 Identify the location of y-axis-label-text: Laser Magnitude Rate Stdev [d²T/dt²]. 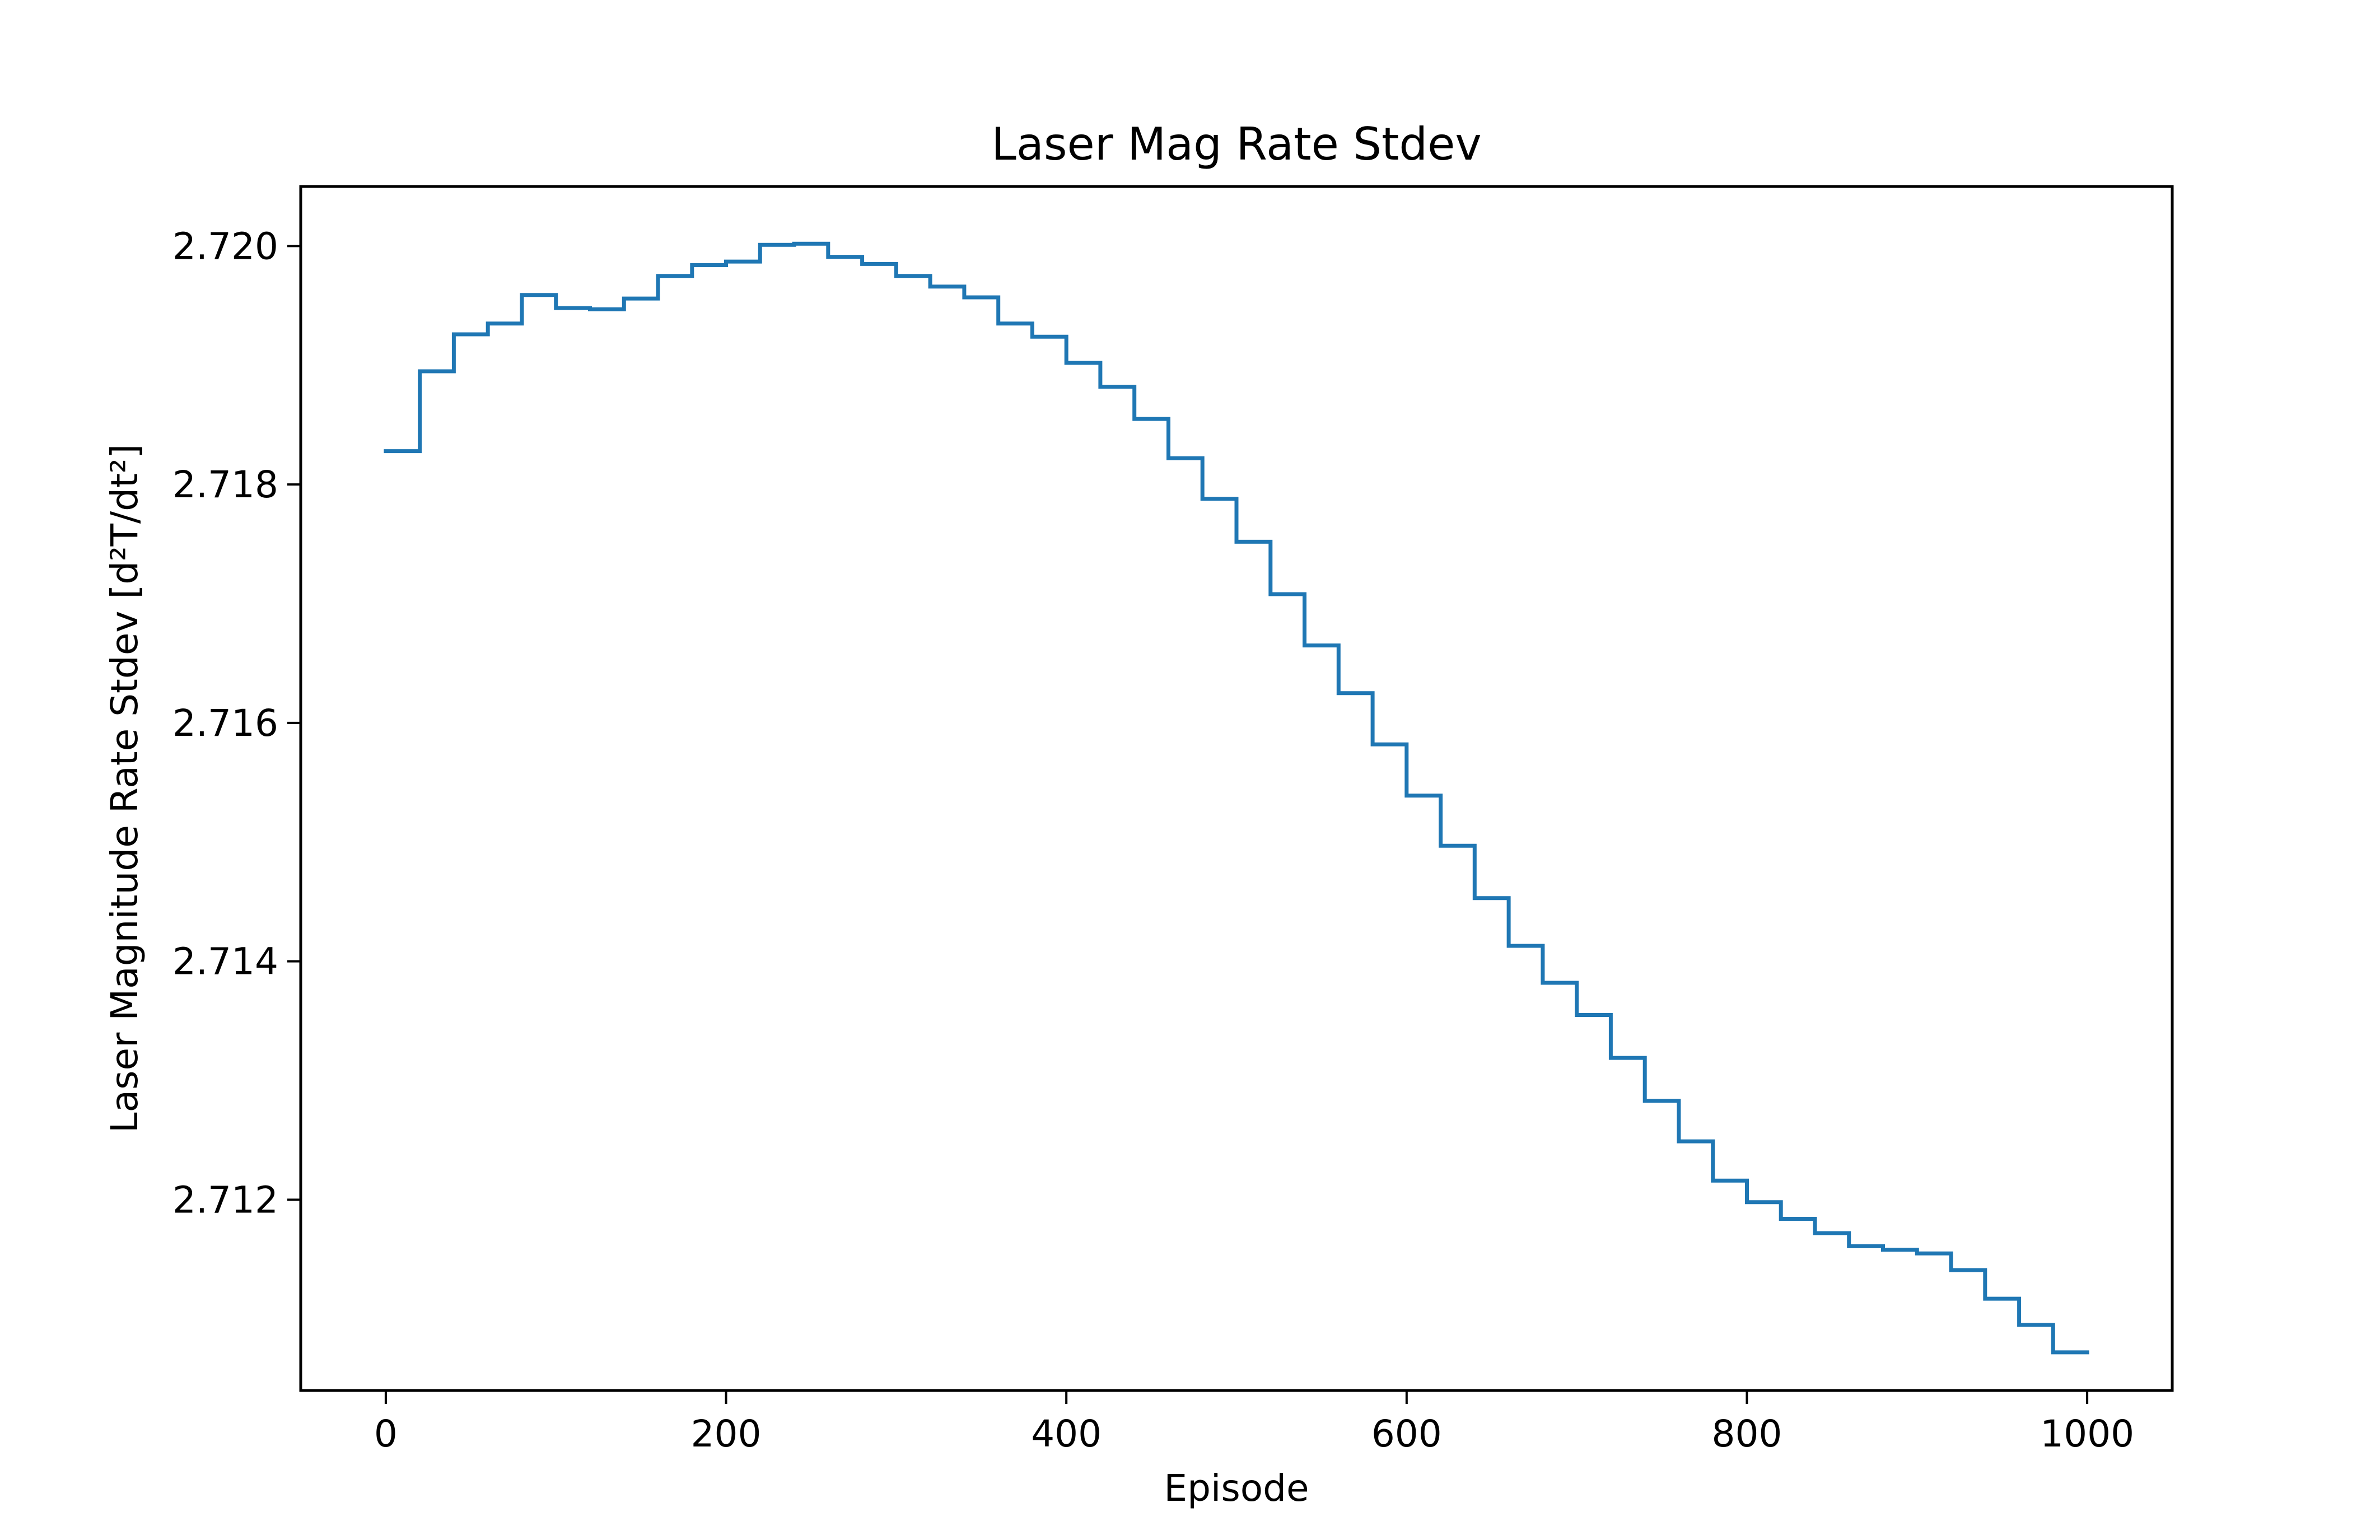
(125, 789).